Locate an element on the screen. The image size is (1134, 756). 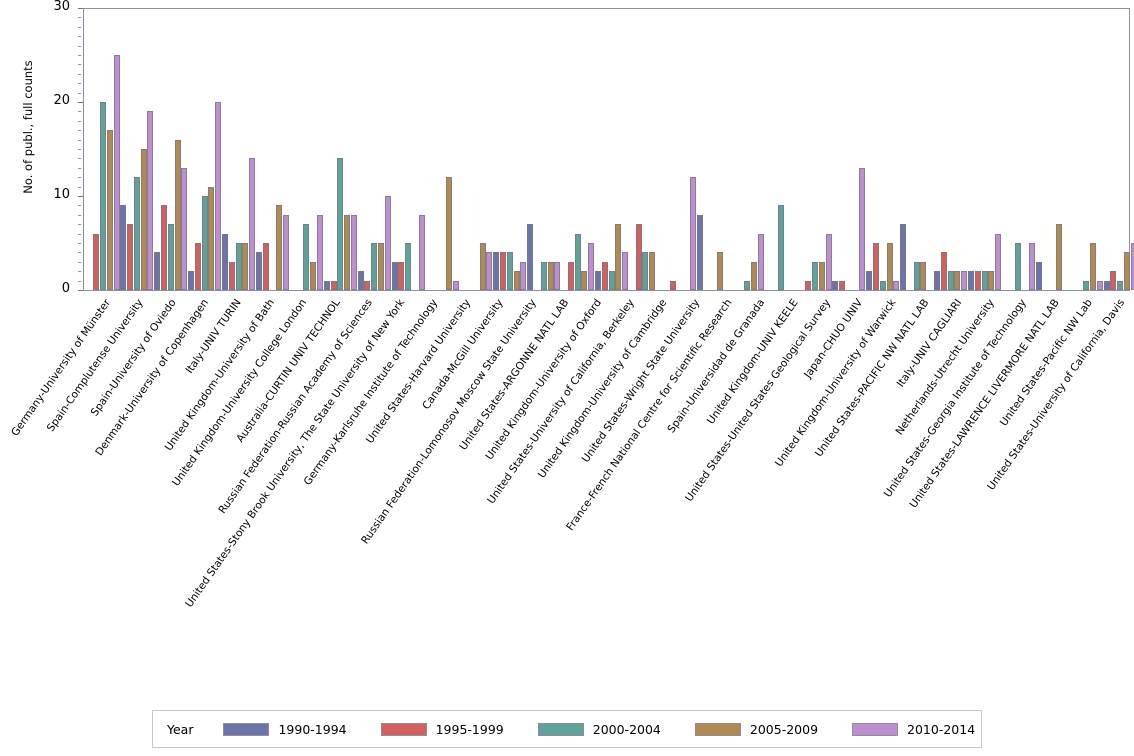
legend-label: 2000-2004 is located at coordinates (626, 729).